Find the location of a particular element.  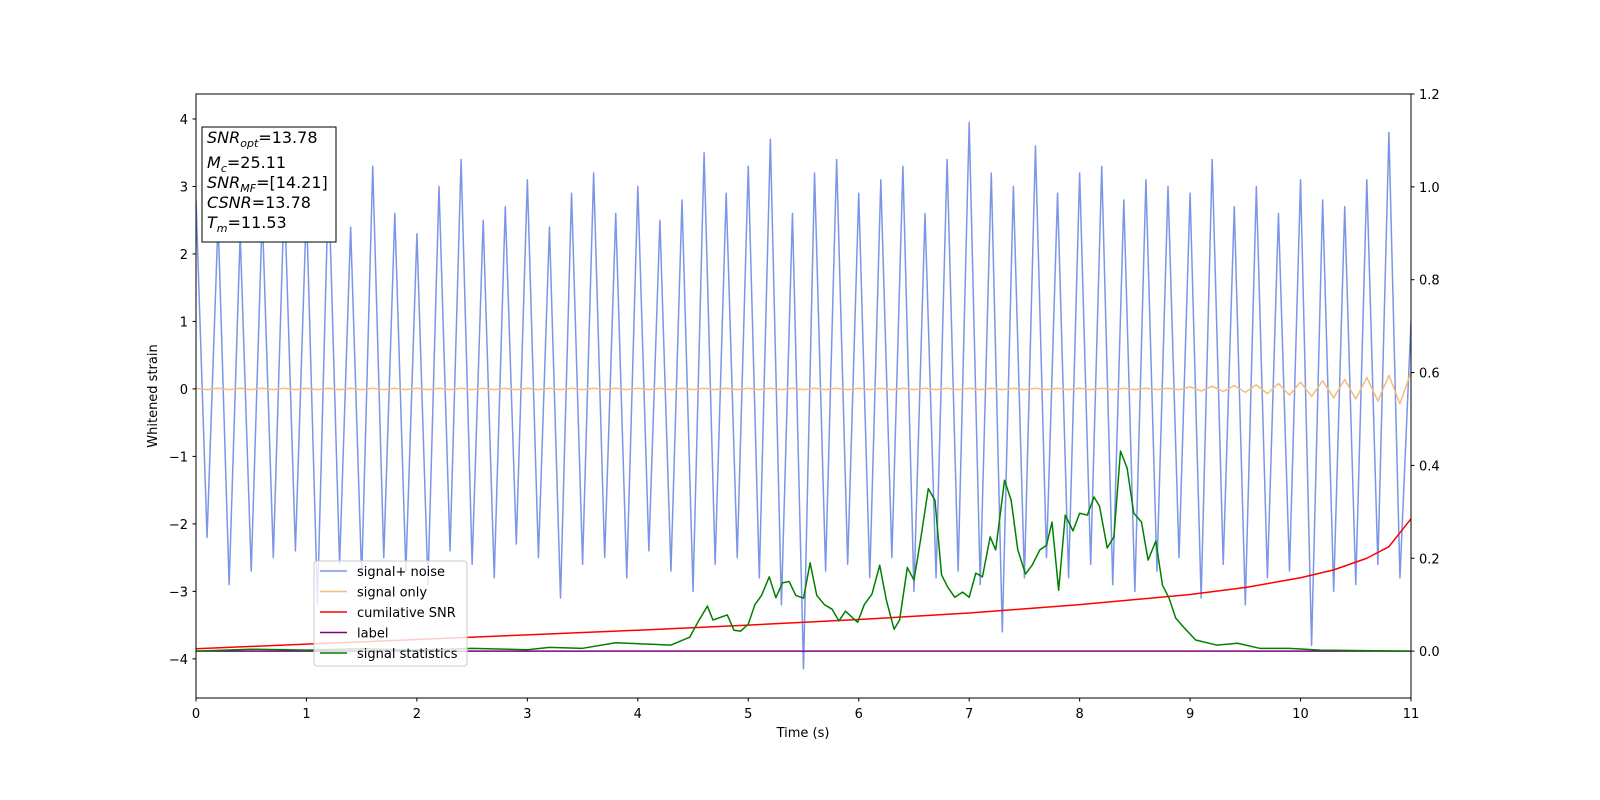

legend-label: signal statistics is located at coordinates (407, 654).